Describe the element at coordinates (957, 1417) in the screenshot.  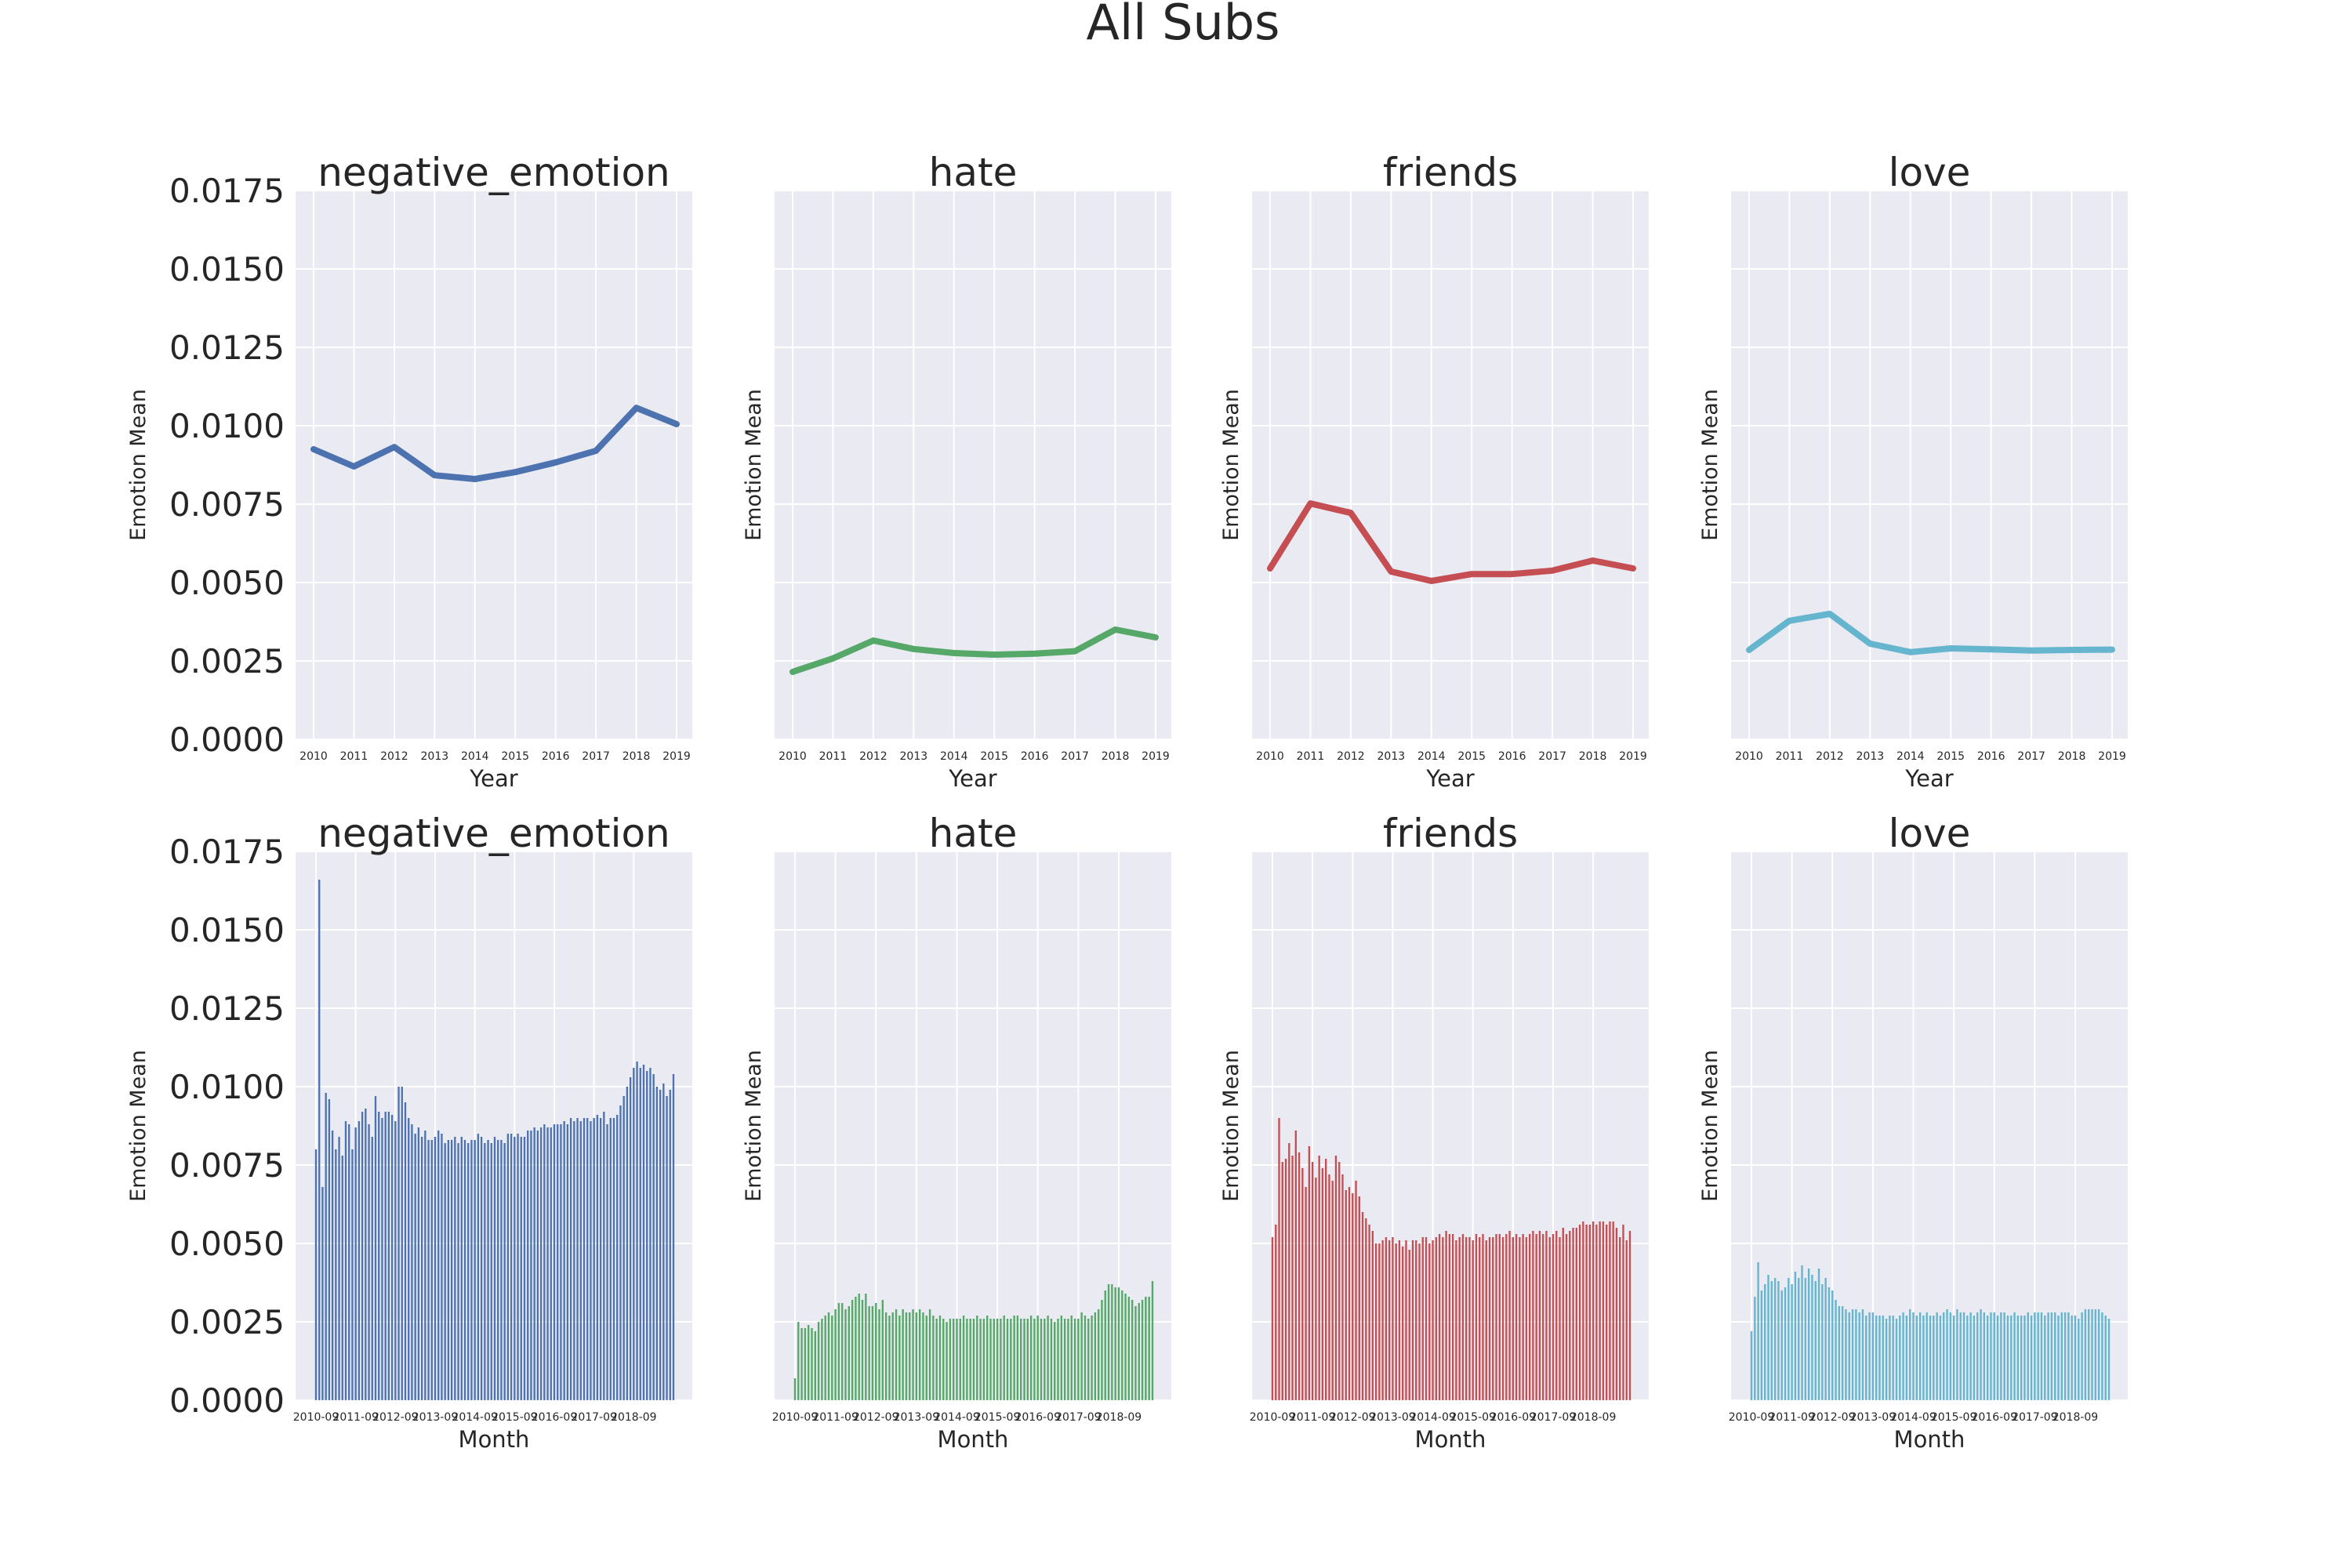
I see `x-tick-label: 2014-09` at that location.